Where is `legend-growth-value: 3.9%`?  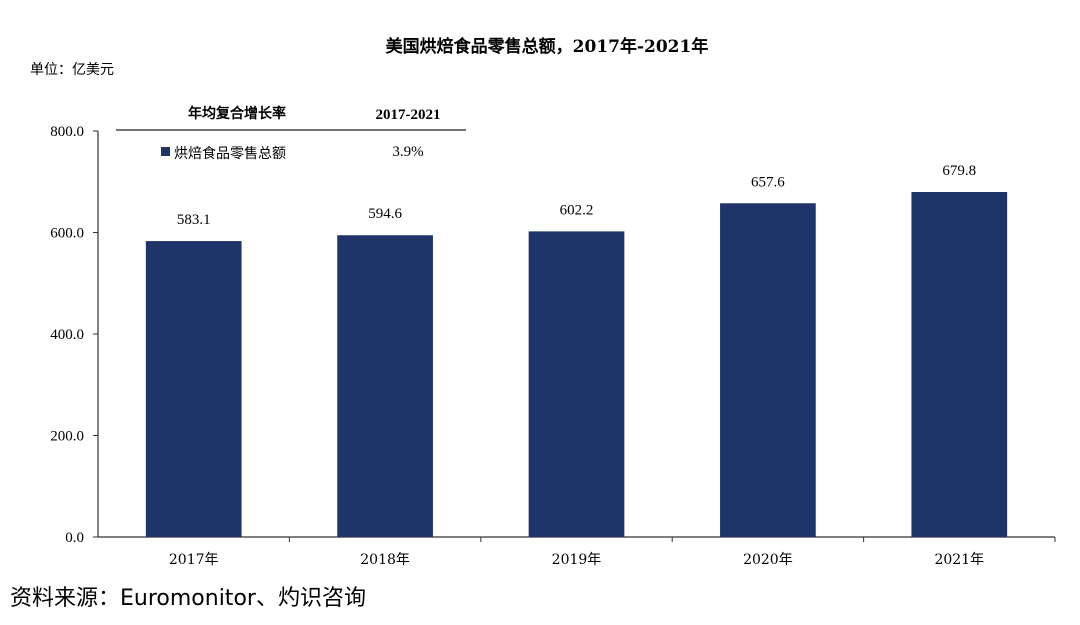
legend-growth-value: 3.9% is located at coordinates (407, 152).